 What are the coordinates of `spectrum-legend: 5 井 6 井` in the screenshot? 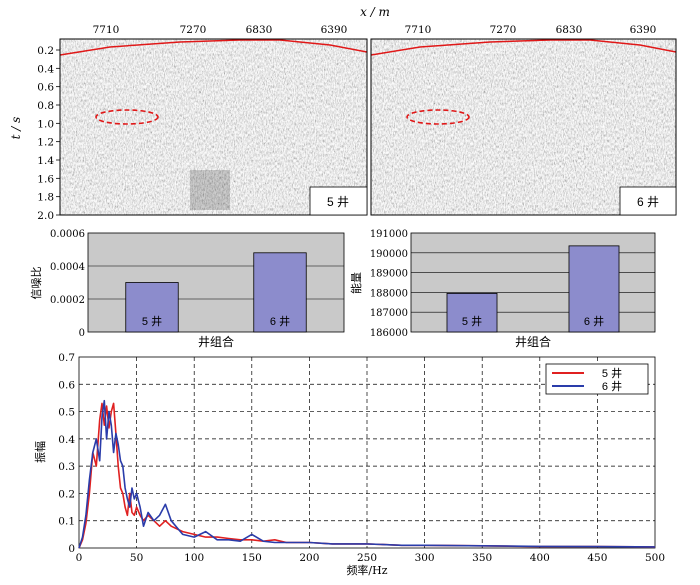 It's located at (597, 379).